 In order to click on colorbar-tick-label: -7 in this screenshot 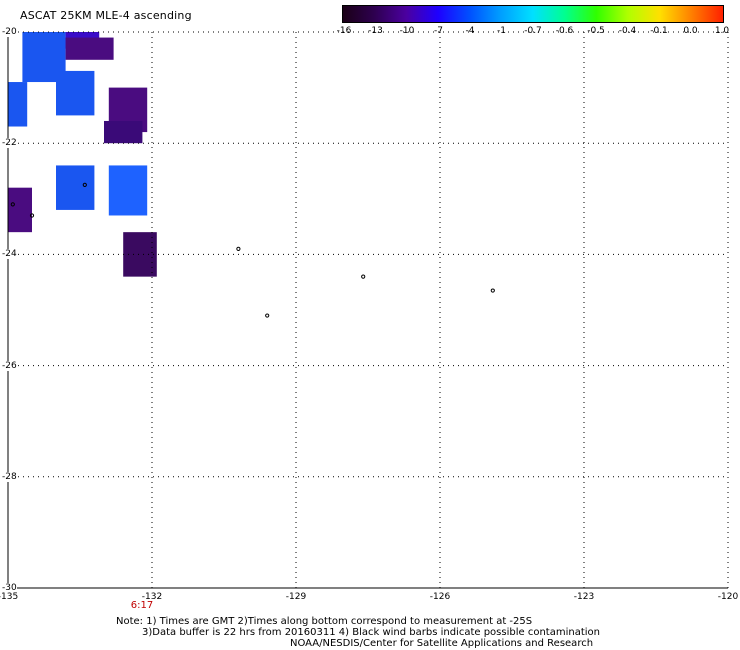, I will do `click(438, 31)`.